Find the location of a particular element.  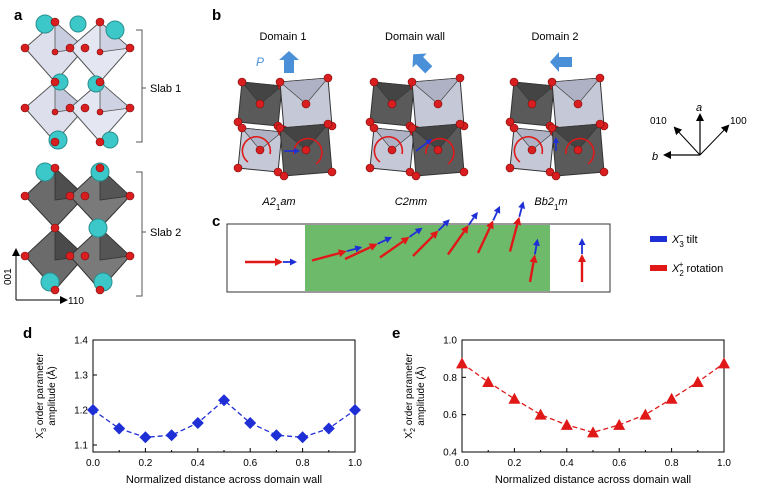

y-tick-label: 1.4 is located at coordinates (81, 341).